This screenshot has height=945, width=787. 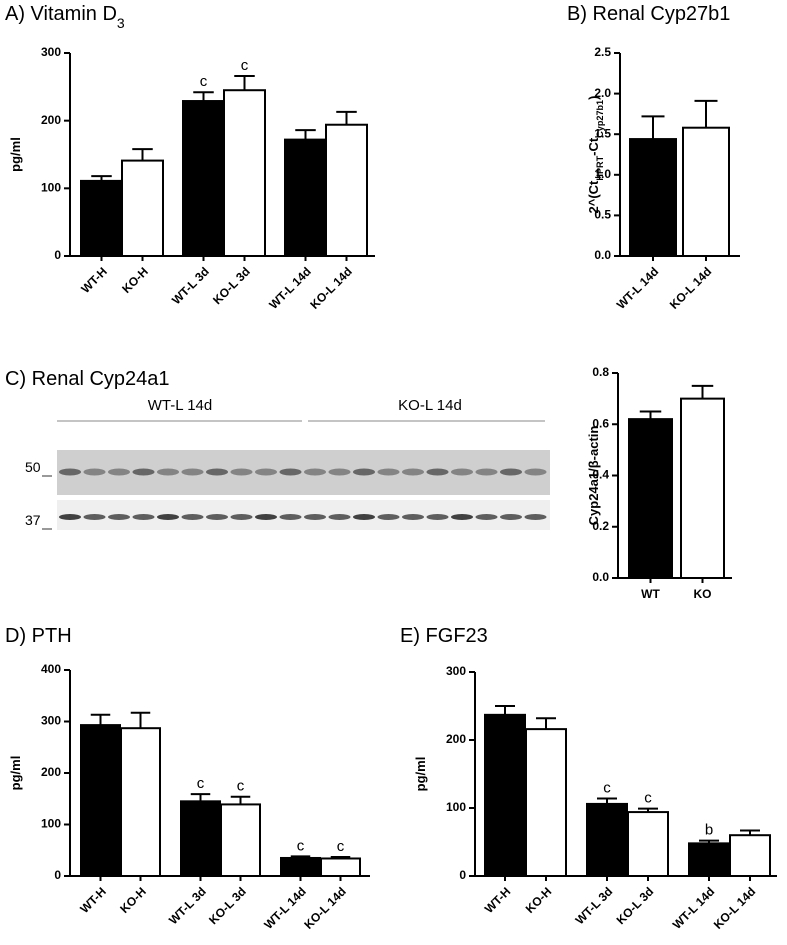 I want to click on text-part: 2^(Ct, so click(x=593, y=197).